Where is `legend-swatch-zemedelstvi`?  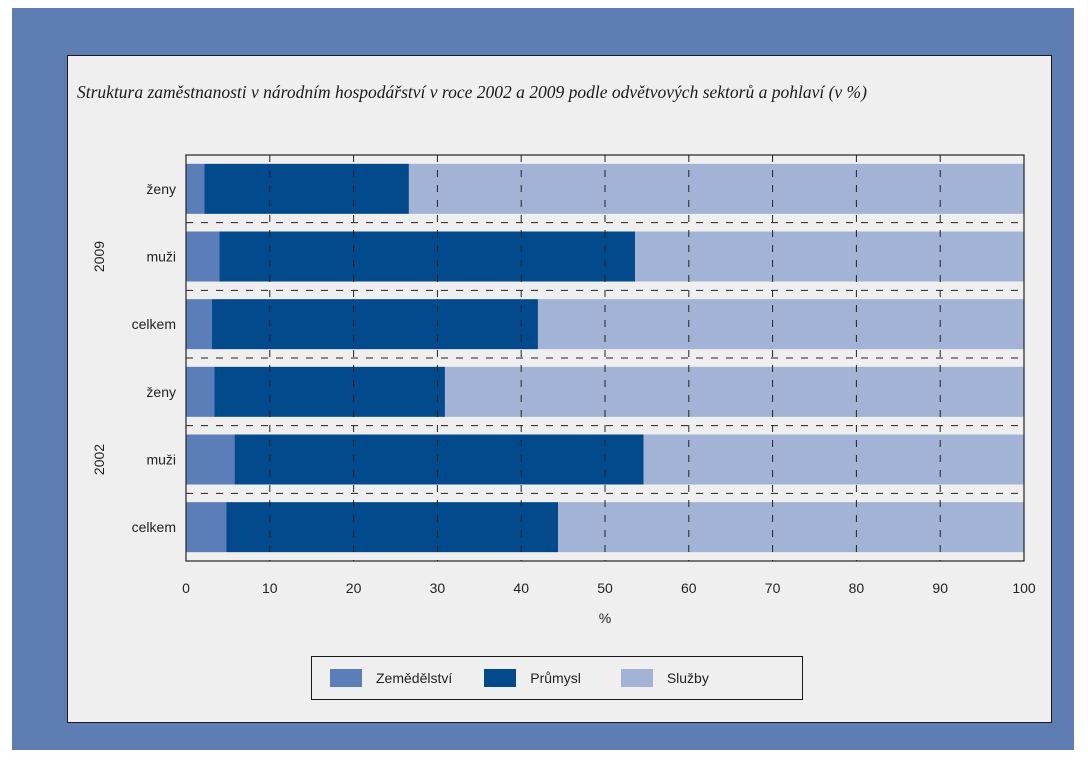 legend-swatch-zemedelstvi is located at coordinates (346, 678).